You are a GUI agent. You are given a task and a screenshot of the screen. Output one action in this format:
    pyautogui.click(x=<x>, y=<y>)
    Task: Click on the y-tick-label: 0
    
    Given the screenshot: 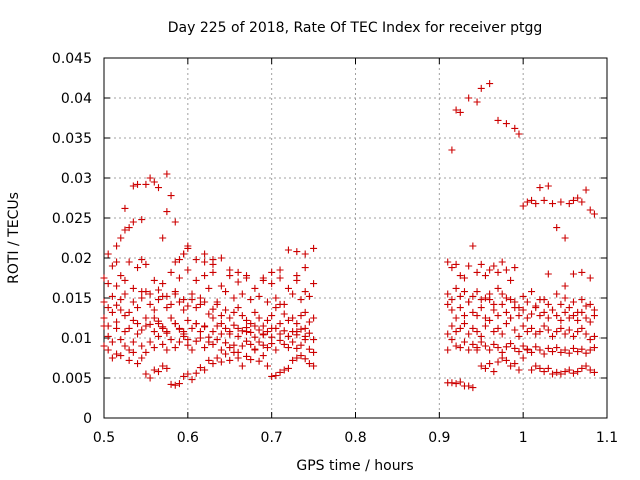 What is the action you would take?
    pyautogui.click(x=87, y=419)
    